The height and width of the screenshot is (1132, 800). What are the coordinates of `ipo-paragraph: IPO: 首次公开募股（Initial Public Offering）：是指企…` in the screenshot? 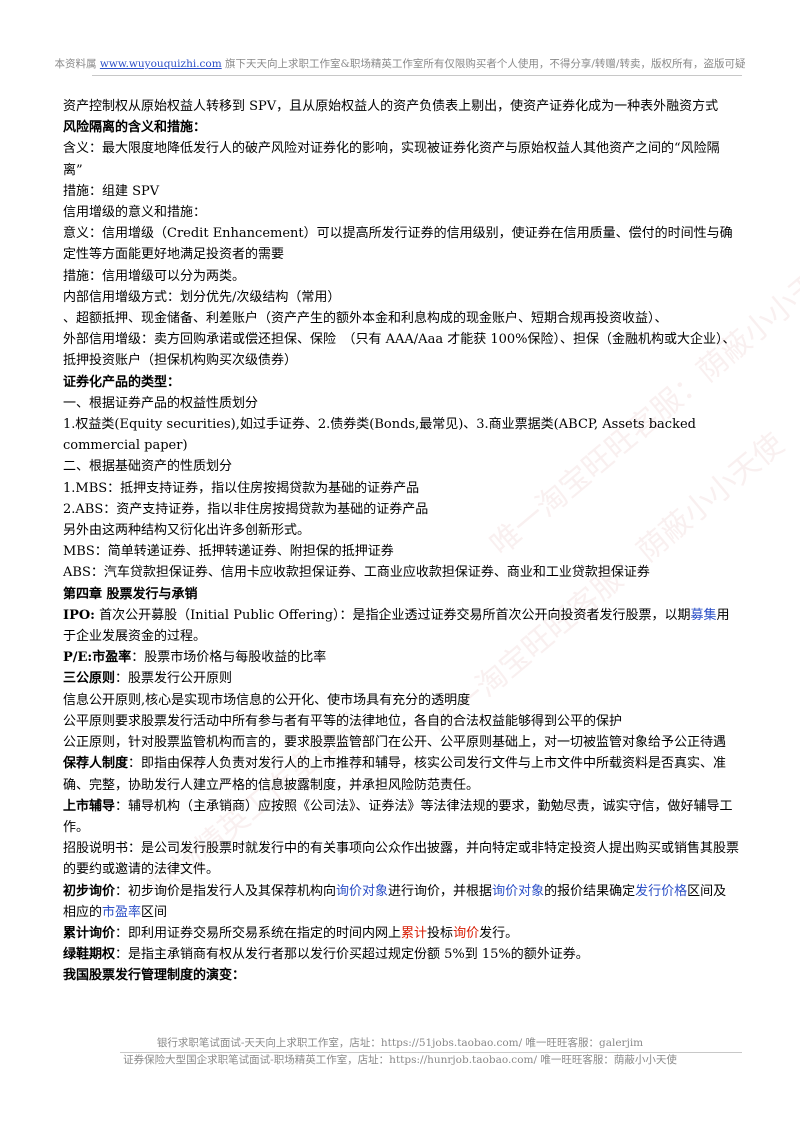 It's located at (401, 626).